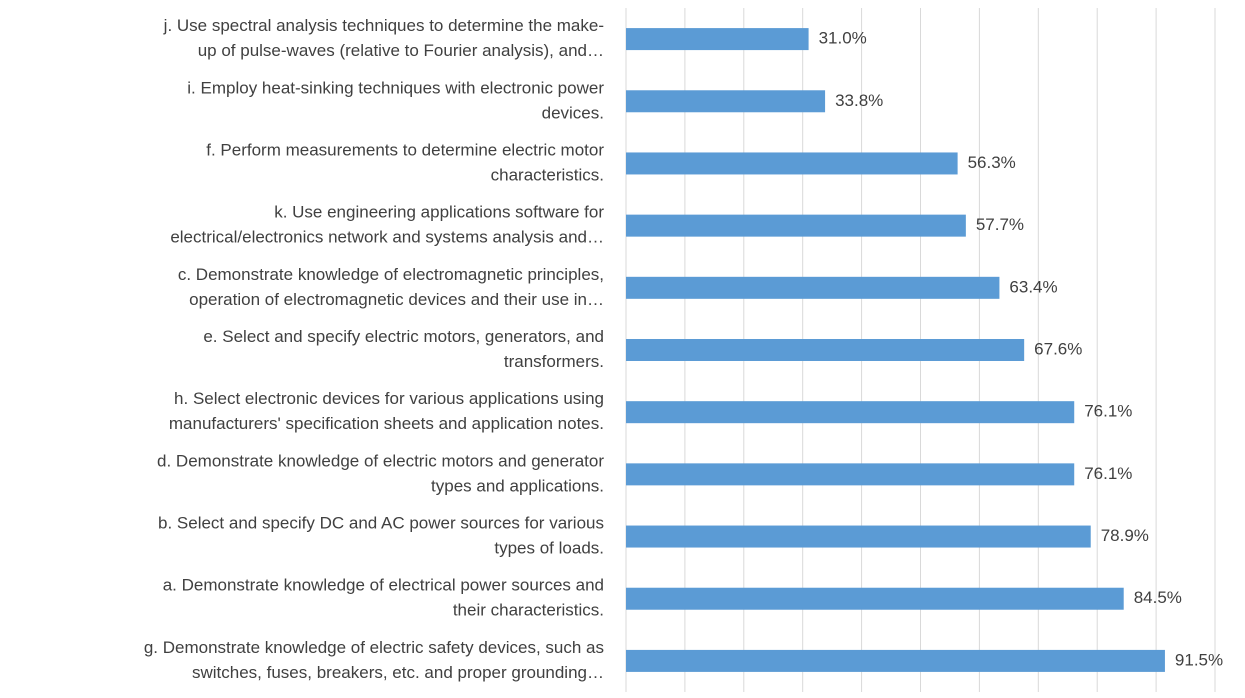 The width and height of the screenshot is (1245, 698). What do you see at coordinates (843, 38) in the screenshot?
I see `value-label: 31.0%` at bounding box center [843, 38].